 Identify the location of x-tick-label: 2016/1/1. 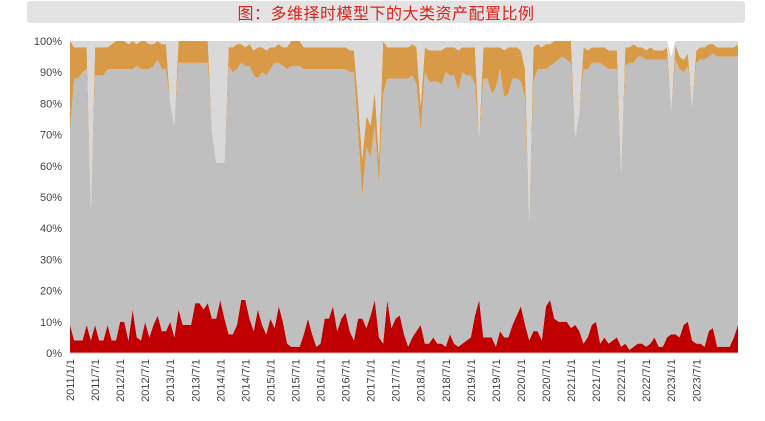
(322, 380).